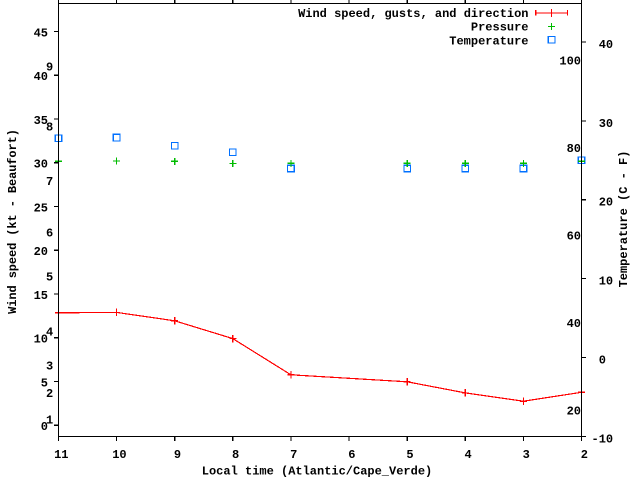 This screenshot has height=480, width=640. What do you see at coordinates (41, 296) in the screenshot?
I see `svg-text: 15` at bounding box center [41, 296].